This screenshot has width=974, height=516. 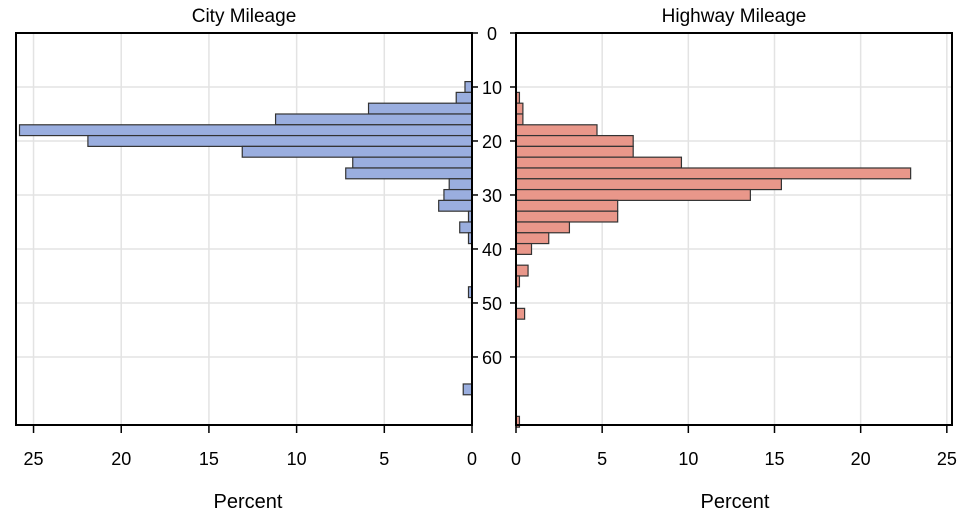 I want to click on city-x-tick-label: 5, so click(x=384, y=459).